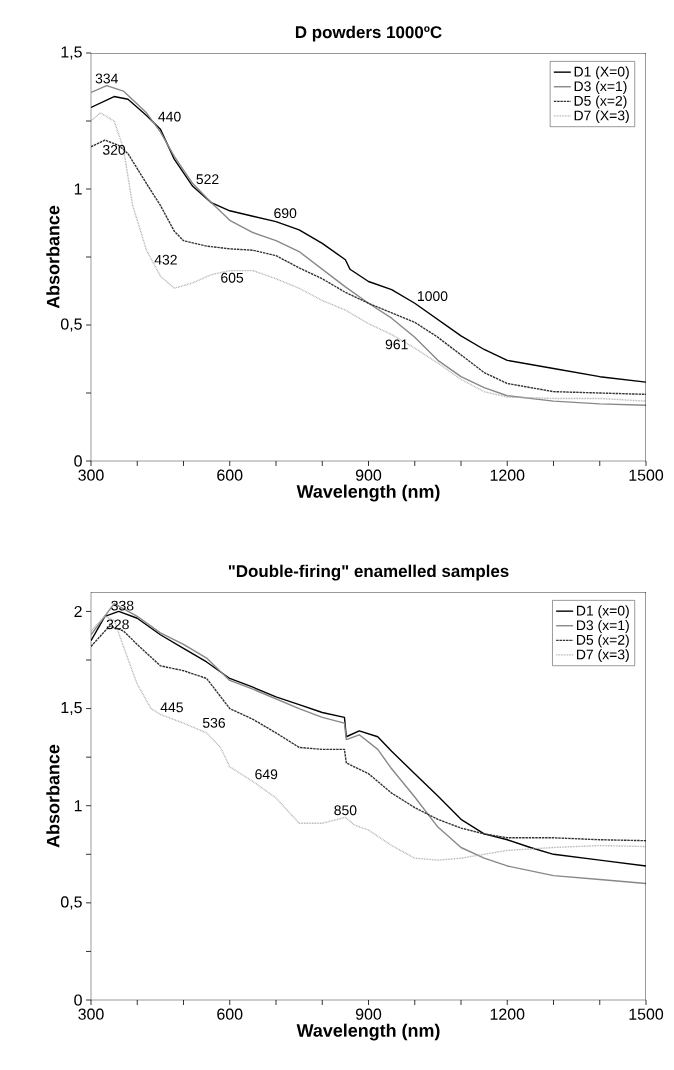  What do you see at coordinates (433, 296) in the screenshot?
I see `annotation: 1000` at bounding box center [433, 296].